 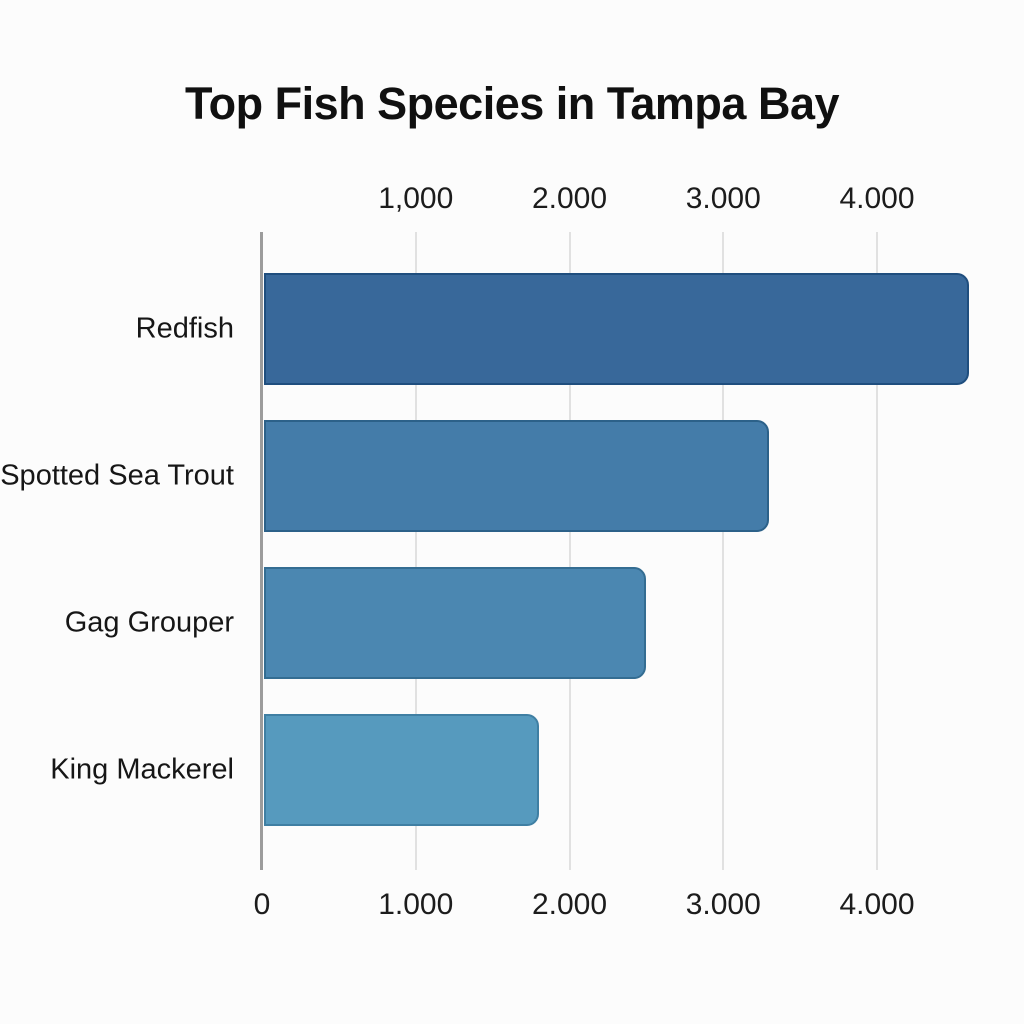 I want to click on category-label-redfish: Redfish, so click(x=184, y=328).